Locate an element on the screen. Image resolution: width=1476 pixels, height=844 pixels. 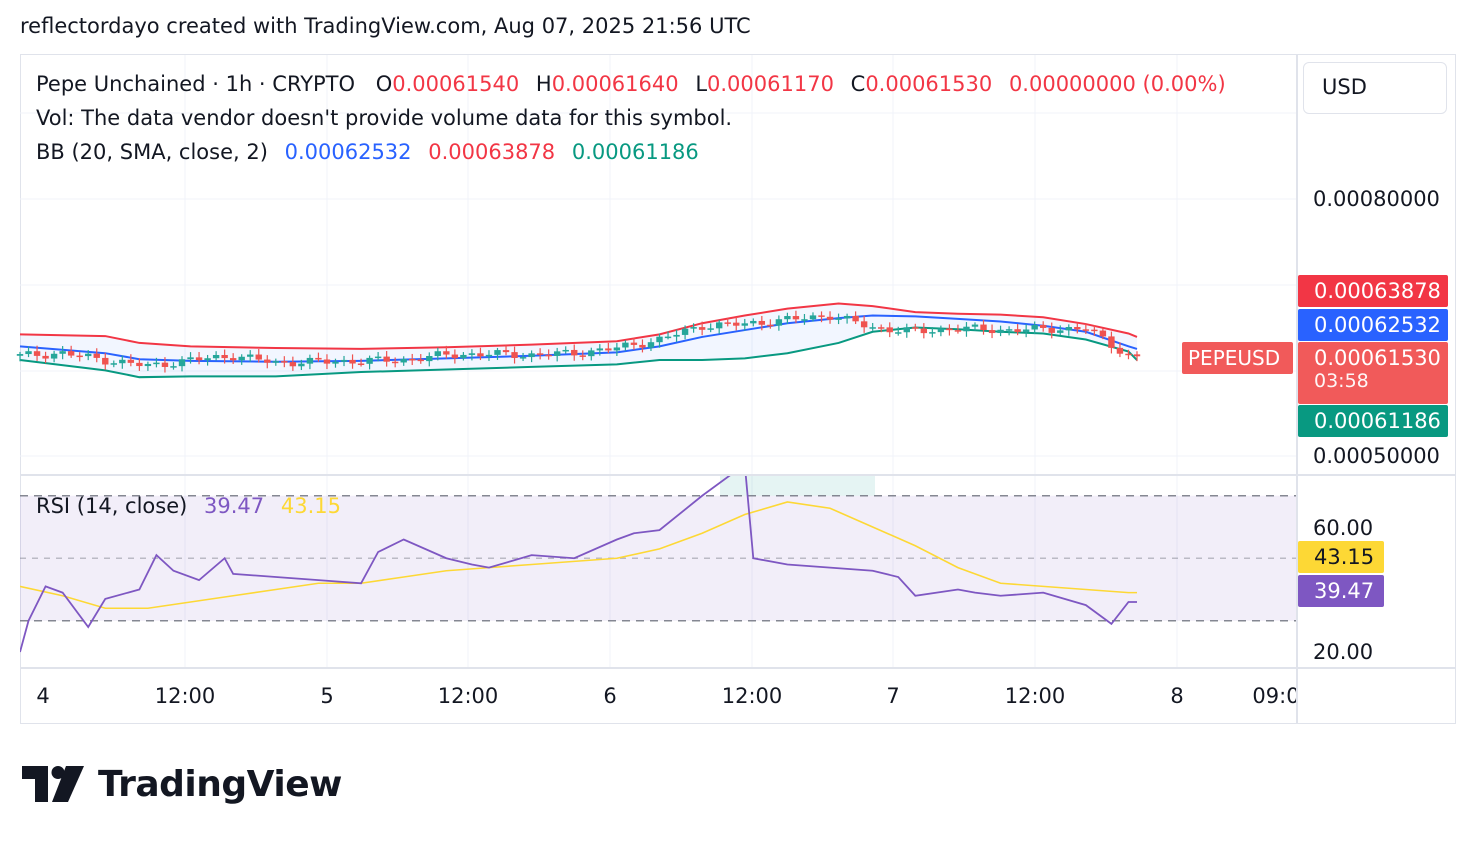
currency-selector: USD is located at coordinates (1375, 88).